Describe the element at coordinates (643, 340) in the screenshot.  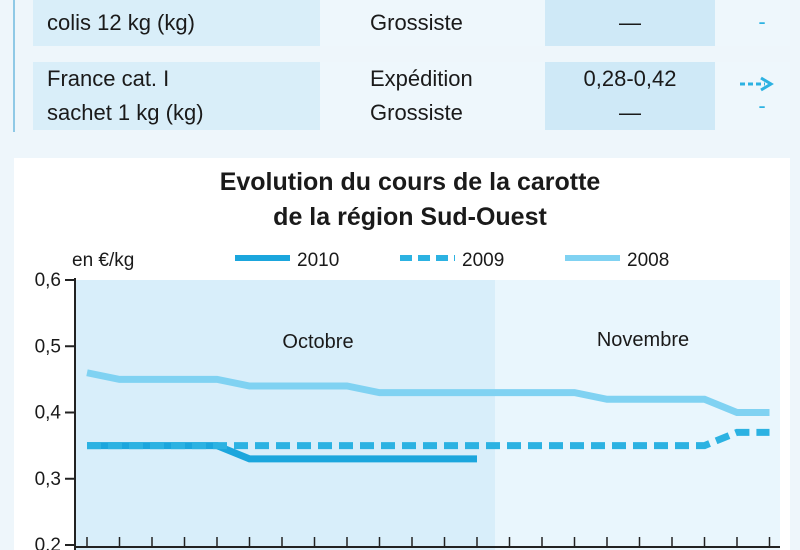
I see `month-label: Novembre` at that location.